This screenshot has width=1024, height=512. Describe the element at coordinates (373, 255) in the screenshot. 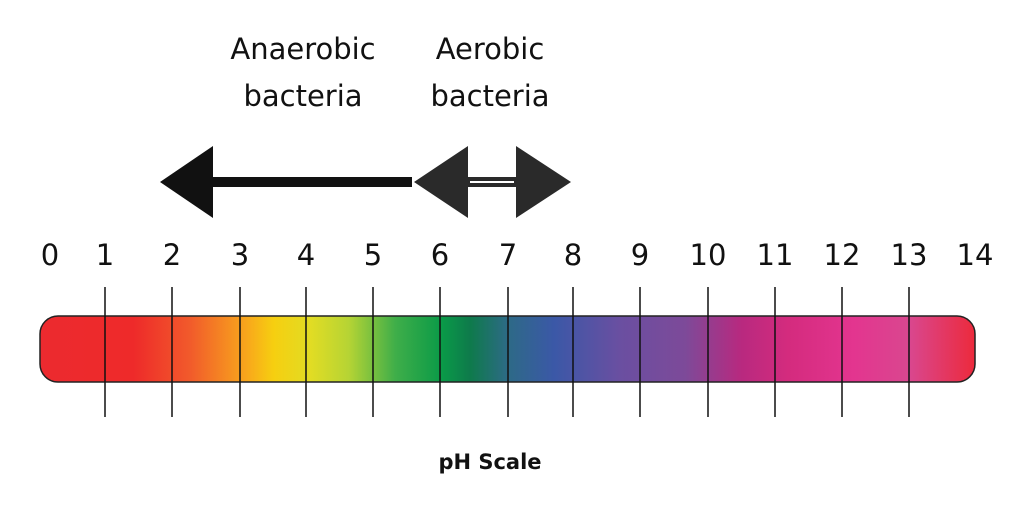

I see `tick-label: 5` at that location.